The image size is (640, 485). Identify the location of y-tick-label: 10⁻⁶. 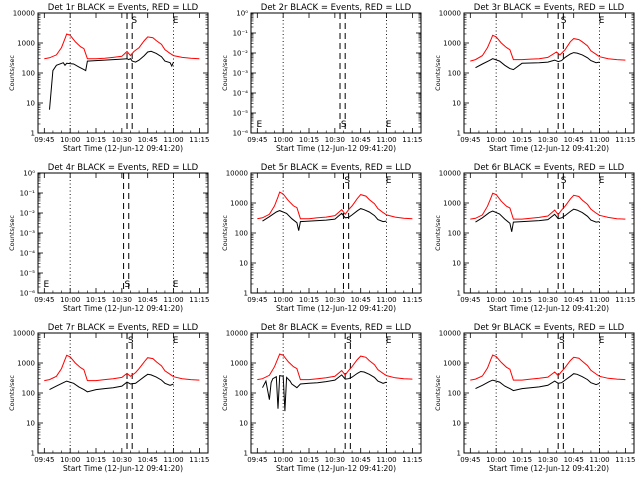
(241, 134).